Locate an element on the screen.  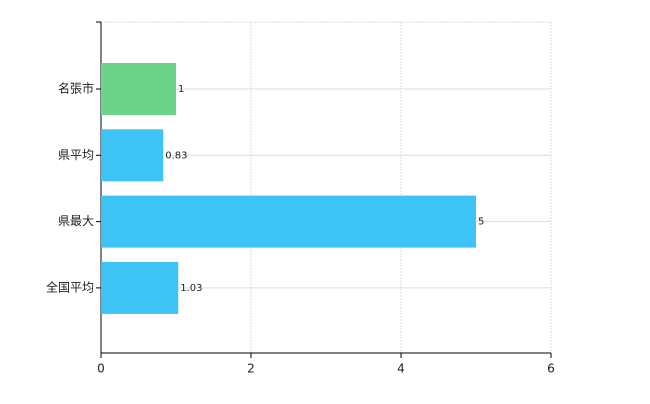
value-label: 0.83 is located at coordinates (176, 155).